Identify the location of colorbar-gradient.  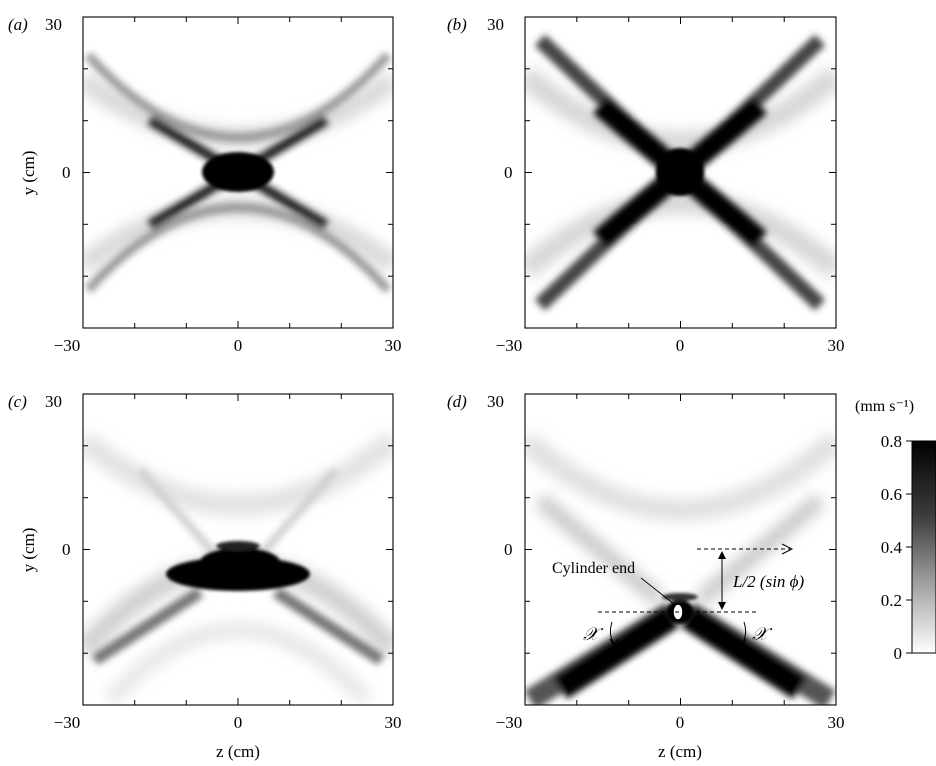
(923, 547).